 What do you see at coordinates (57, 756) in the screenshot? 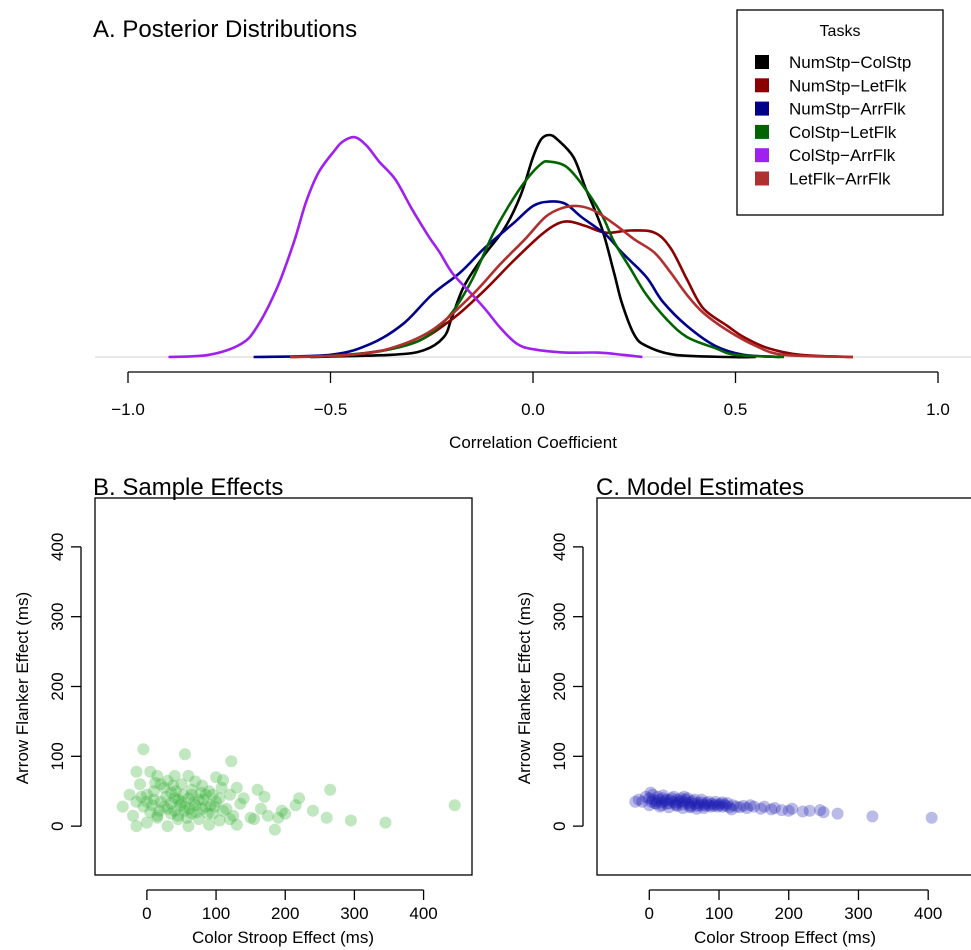
I see `y-tick-label: 100` at bounding box center [57, 756].